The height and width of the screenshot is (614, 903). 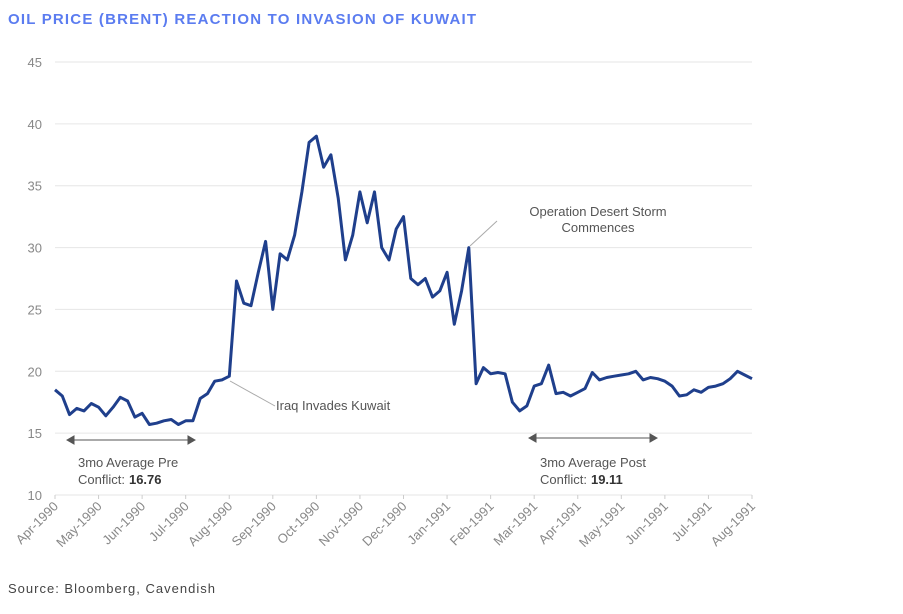 What do you see at coordinates (333, 405) in the screenshot?
I see `annotation: Iraq Invades Kuwait` at bounding box center [333, 405].